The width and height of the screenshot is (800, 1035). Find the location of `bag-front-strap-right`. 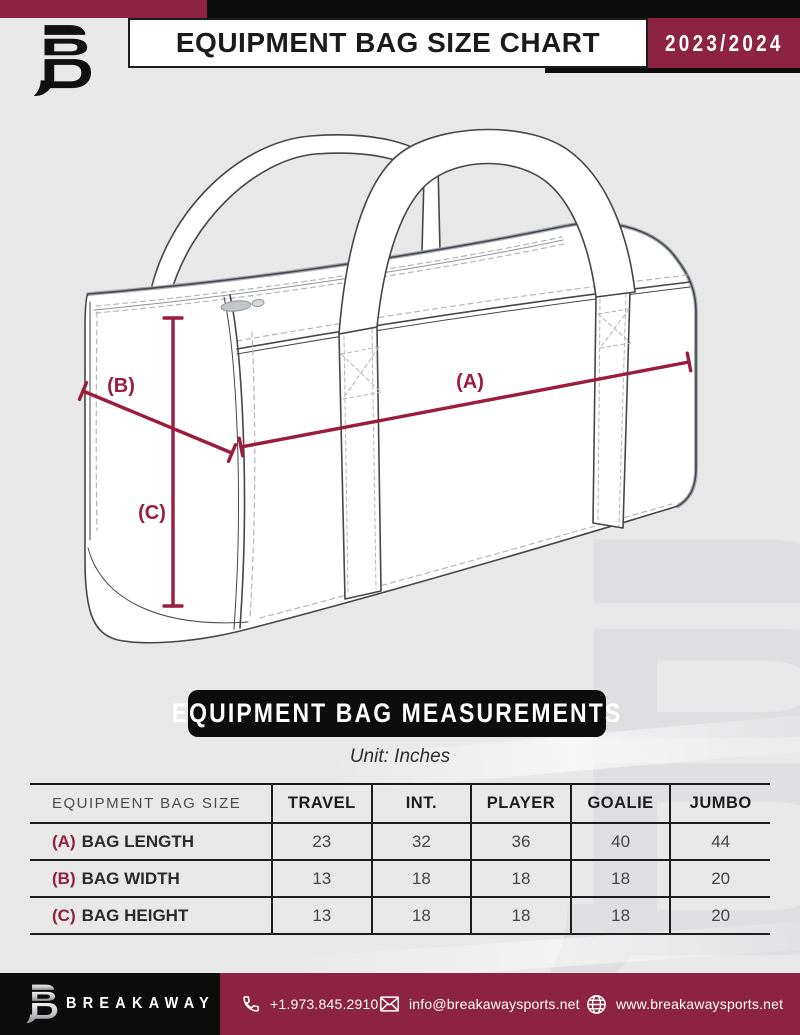

bag-front-strap-right is located at coordinates (611, 410).